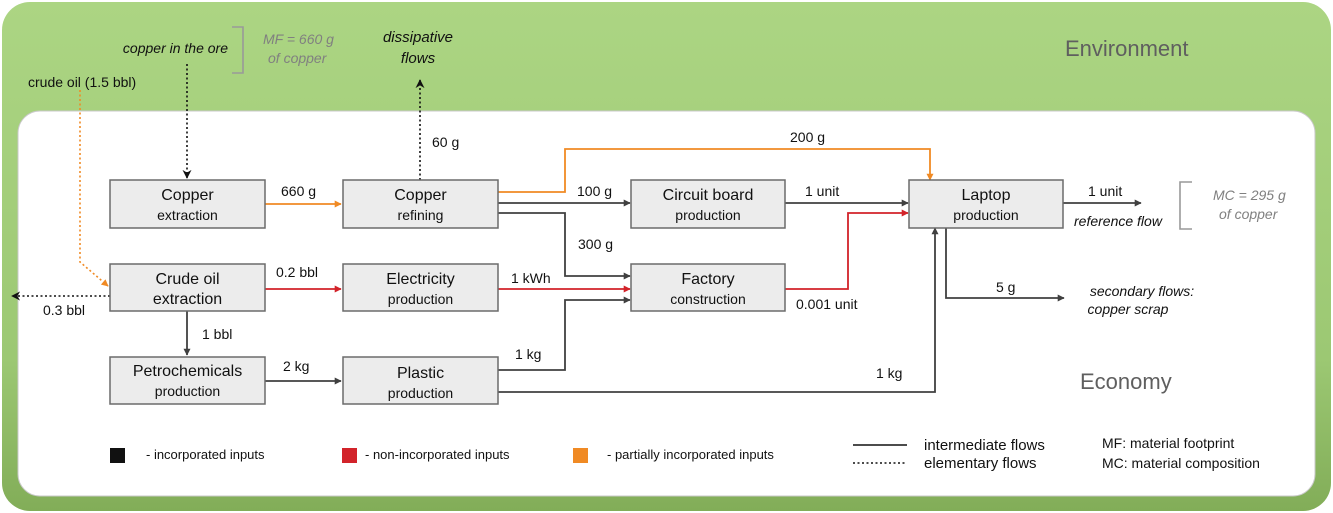 The width and height of the screenshot is (1333, 513). What do you see at coordinates (238, 50) in the screenshot?
I see `mf-bracket` at bounding box center [238, 50].